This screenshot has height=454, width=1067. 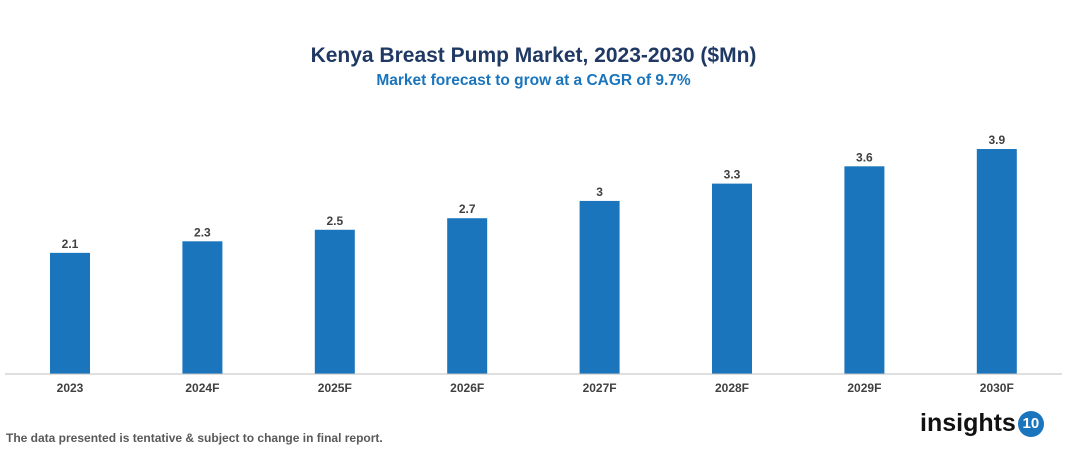 What do you see at coordinates (732, 388) in the screenshot?
I see `x-tick-label: 2028F` at bounding box center [732, 388].